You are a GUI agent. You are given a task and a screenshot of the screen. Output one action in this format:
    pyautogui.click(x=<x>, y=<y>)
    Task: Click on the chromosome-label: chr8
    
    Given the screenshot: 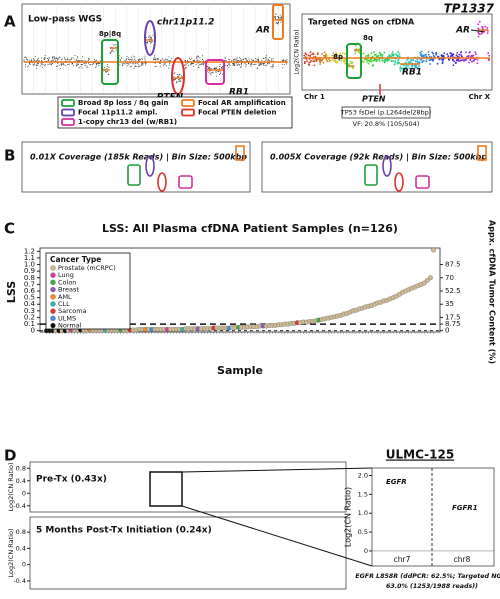 What is the action you would take?
    pyautogui.click(x=462, y=559)
    